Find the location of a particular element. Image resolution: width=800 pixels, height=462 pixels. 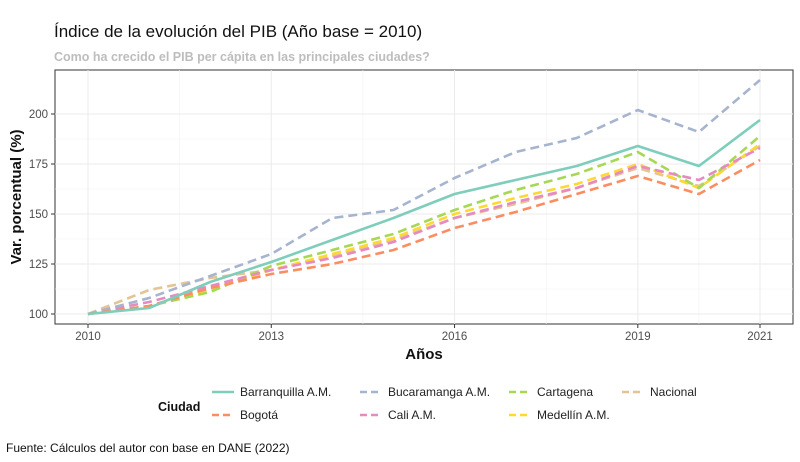

x-tick-label: 2019 is located at coordinates (638, 337).